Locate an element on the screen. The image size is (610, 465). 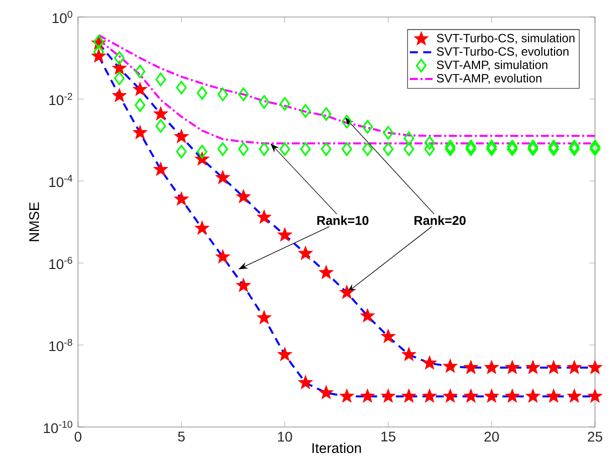
x-tick-label: 15 is located at coordinates (388, 437).